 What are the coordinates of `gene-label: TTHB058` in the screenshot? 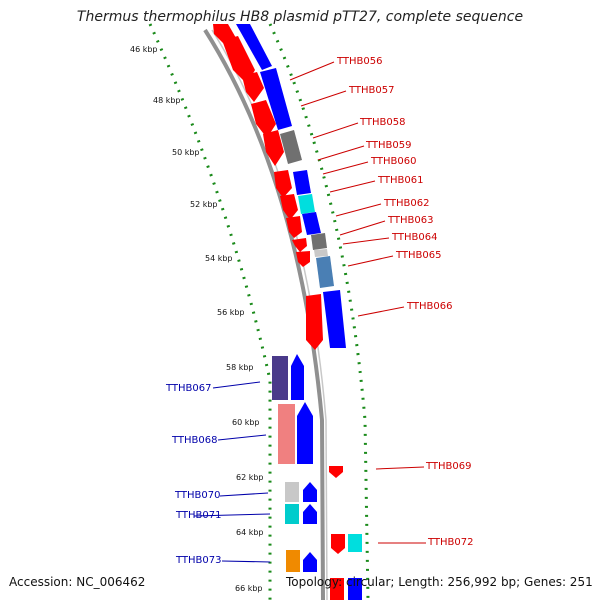 It's located at (382, 122).